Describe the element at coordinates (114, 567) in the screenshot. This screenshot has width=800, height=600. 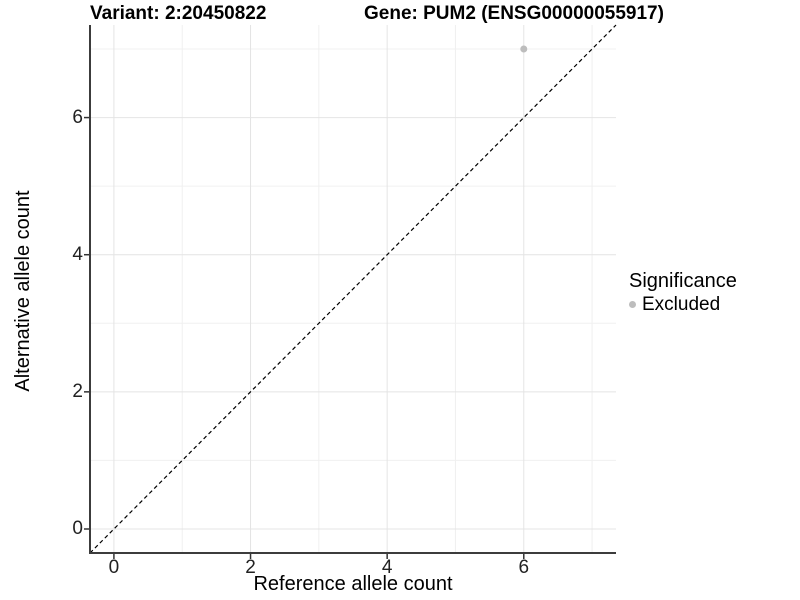
I see `x-tick-label: 0` at that location.